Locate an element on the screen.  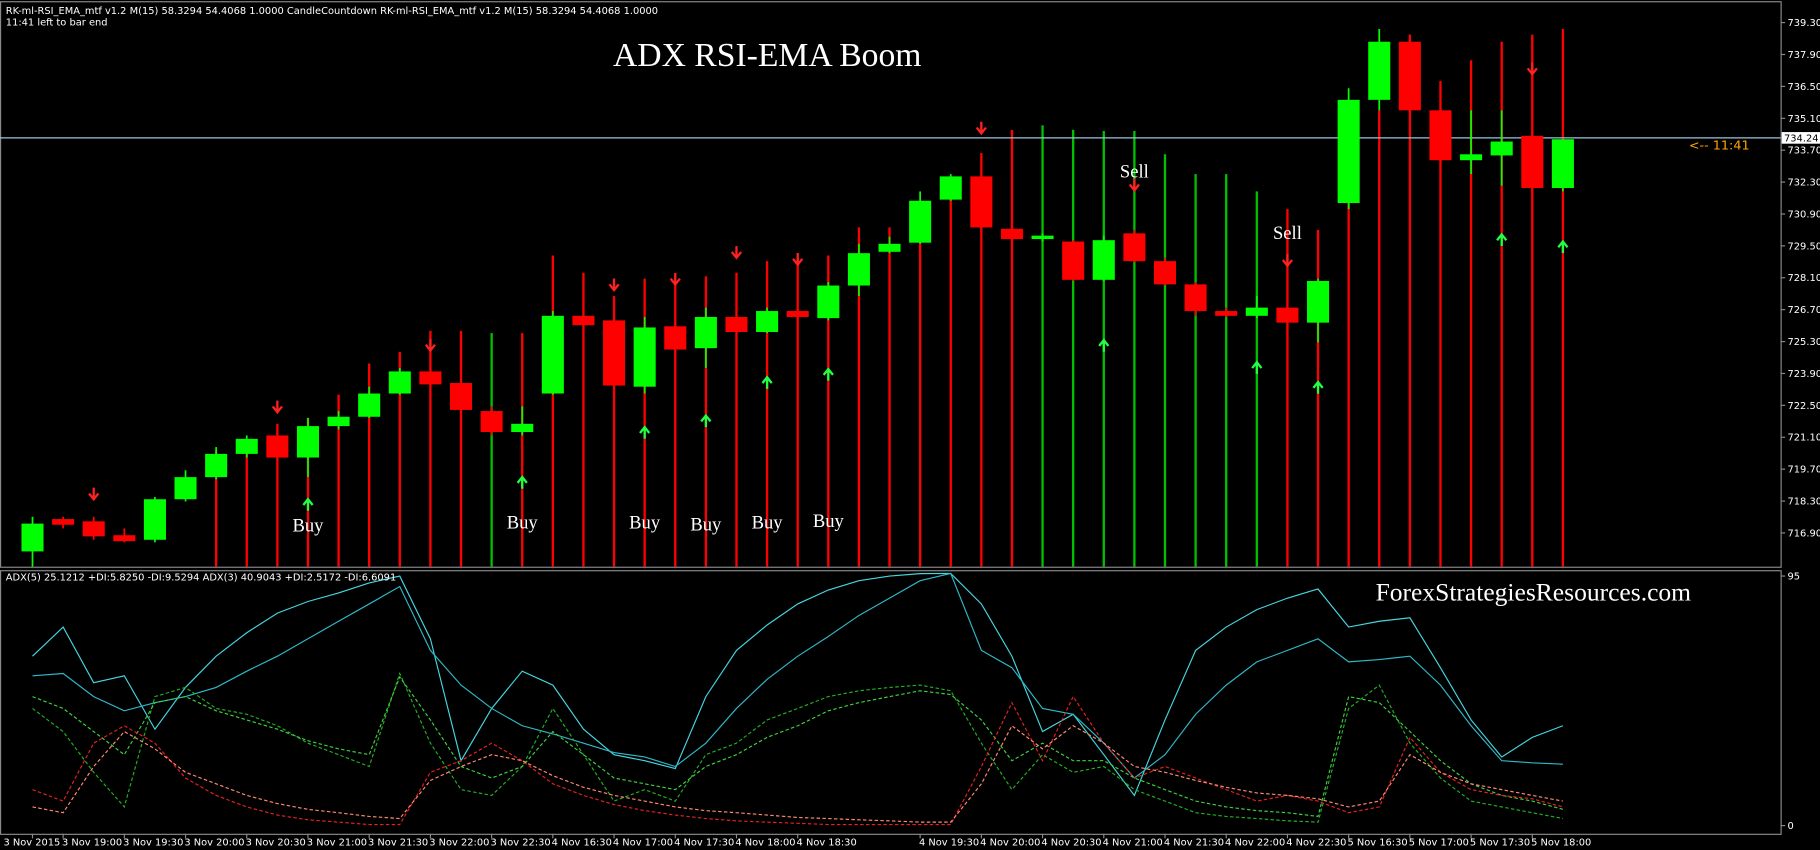
x-tick-label: 5 Nov 17:30 is located at coordinates (1500, 842).